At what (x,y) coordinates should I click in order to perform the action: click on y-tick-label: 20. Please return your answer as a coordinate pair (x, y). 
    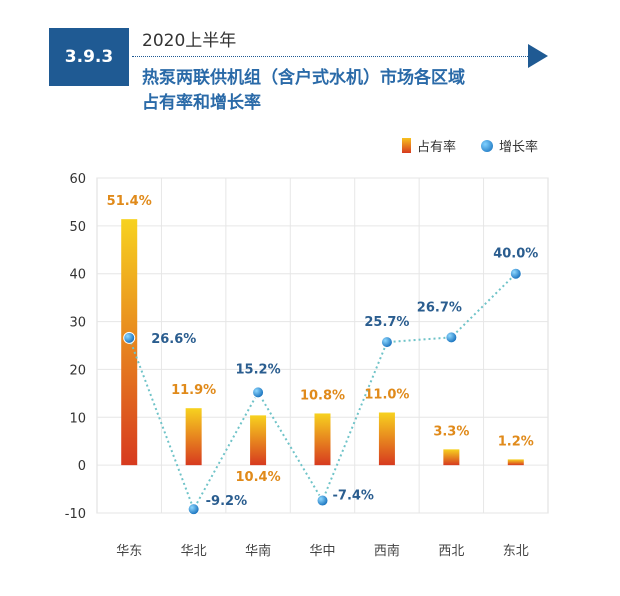
    Looking at the image, I should click on (77, 370).